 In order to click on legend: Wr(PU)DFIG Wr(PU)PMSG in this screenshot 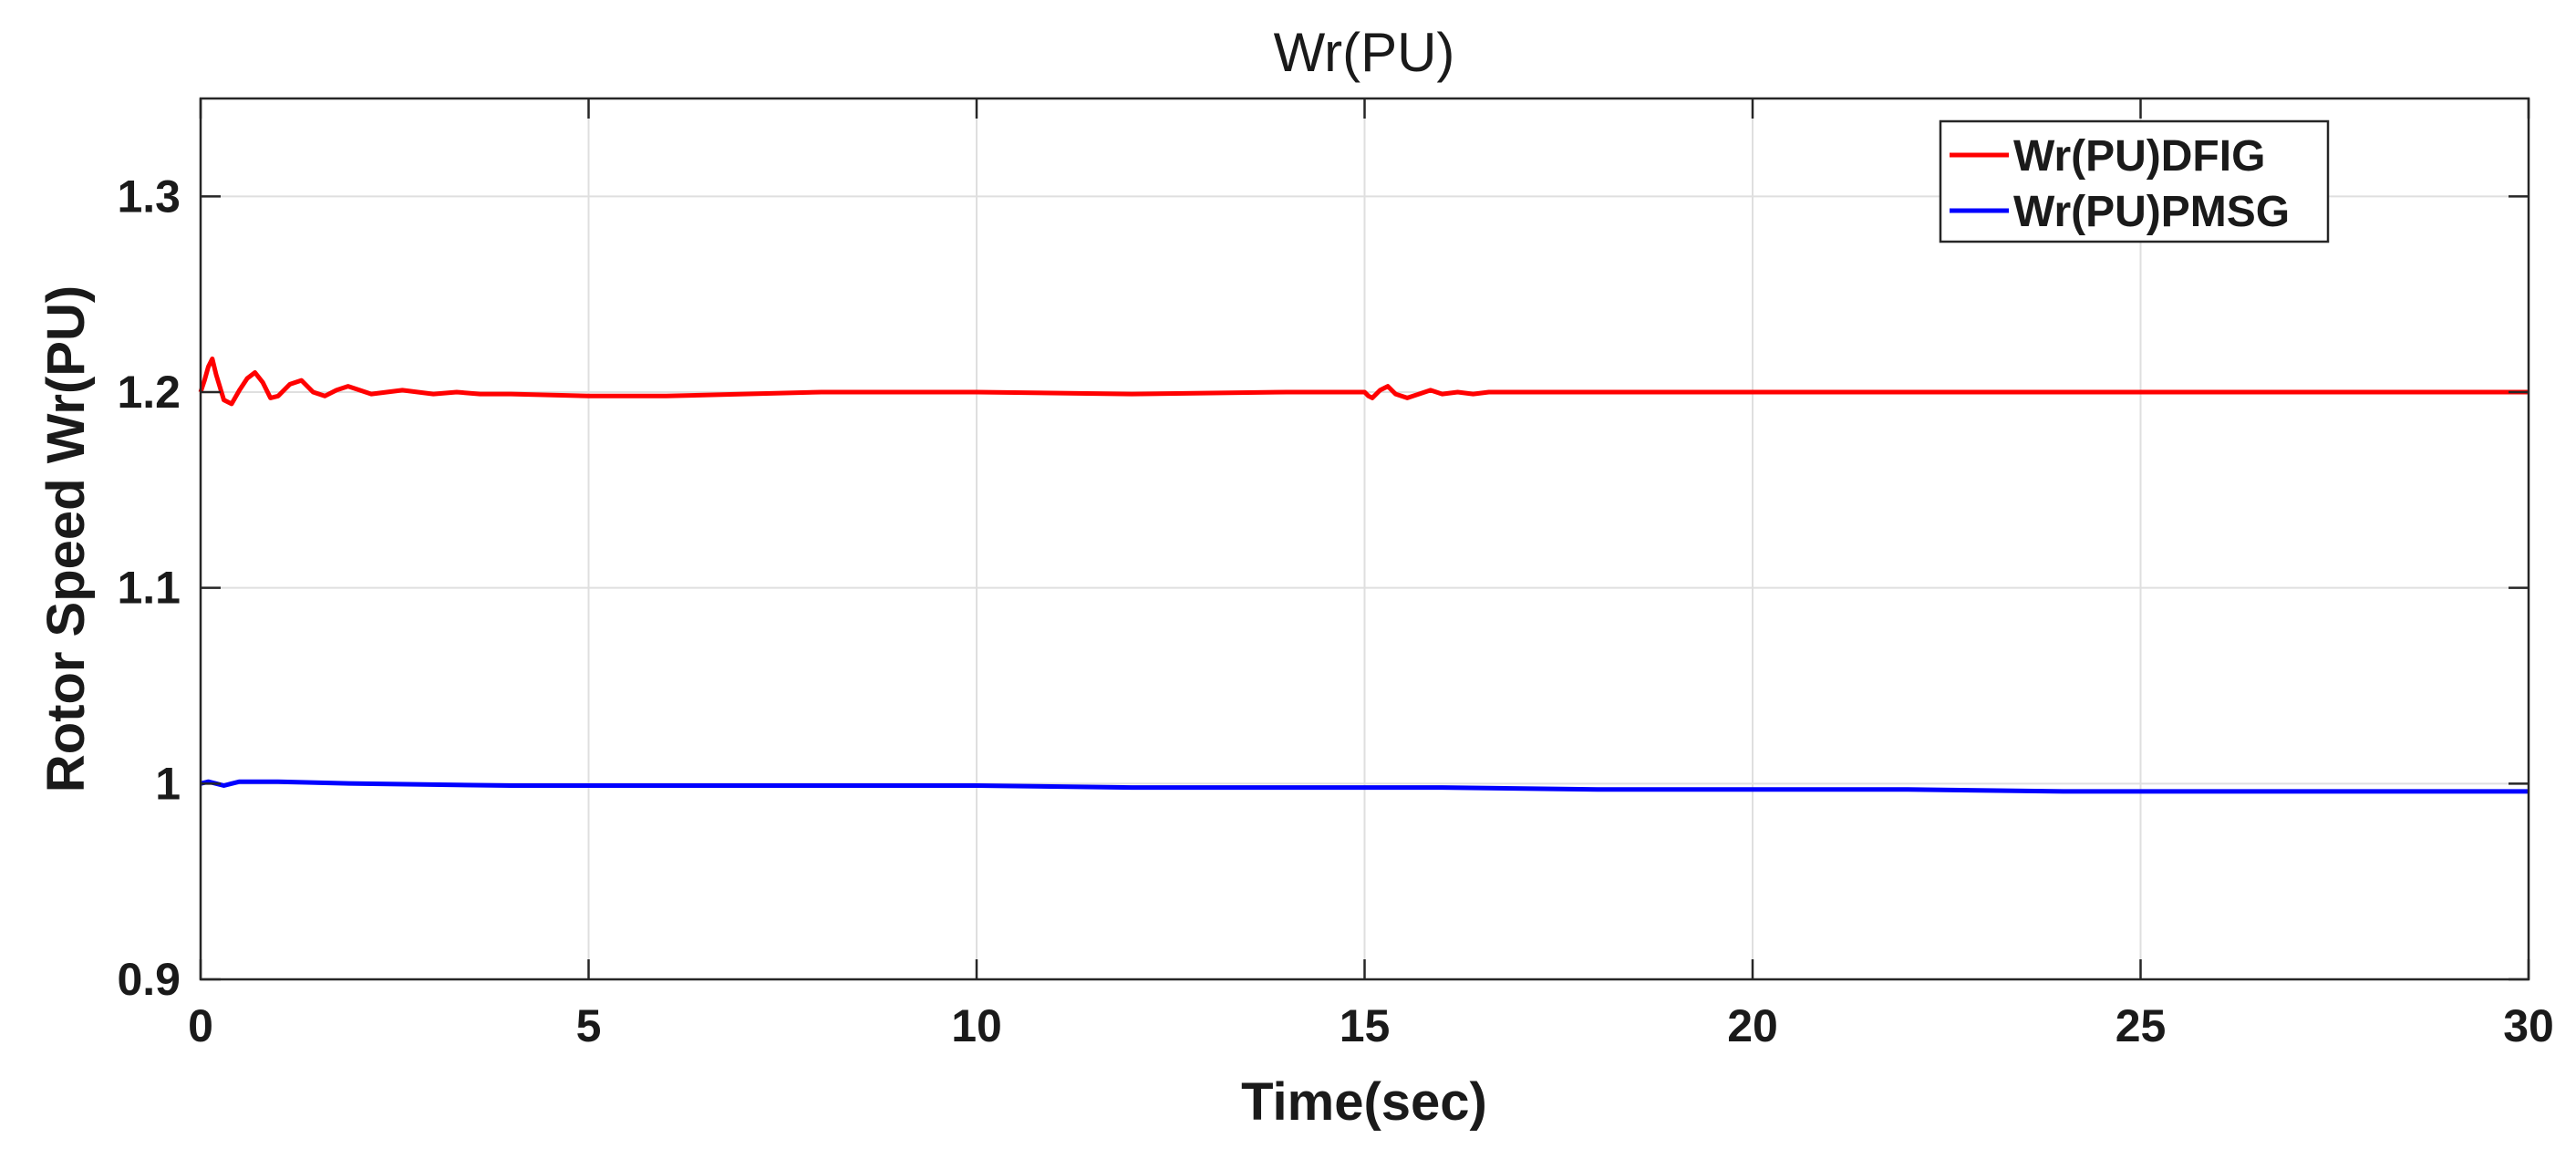, I will do `click(2134, 181)`.